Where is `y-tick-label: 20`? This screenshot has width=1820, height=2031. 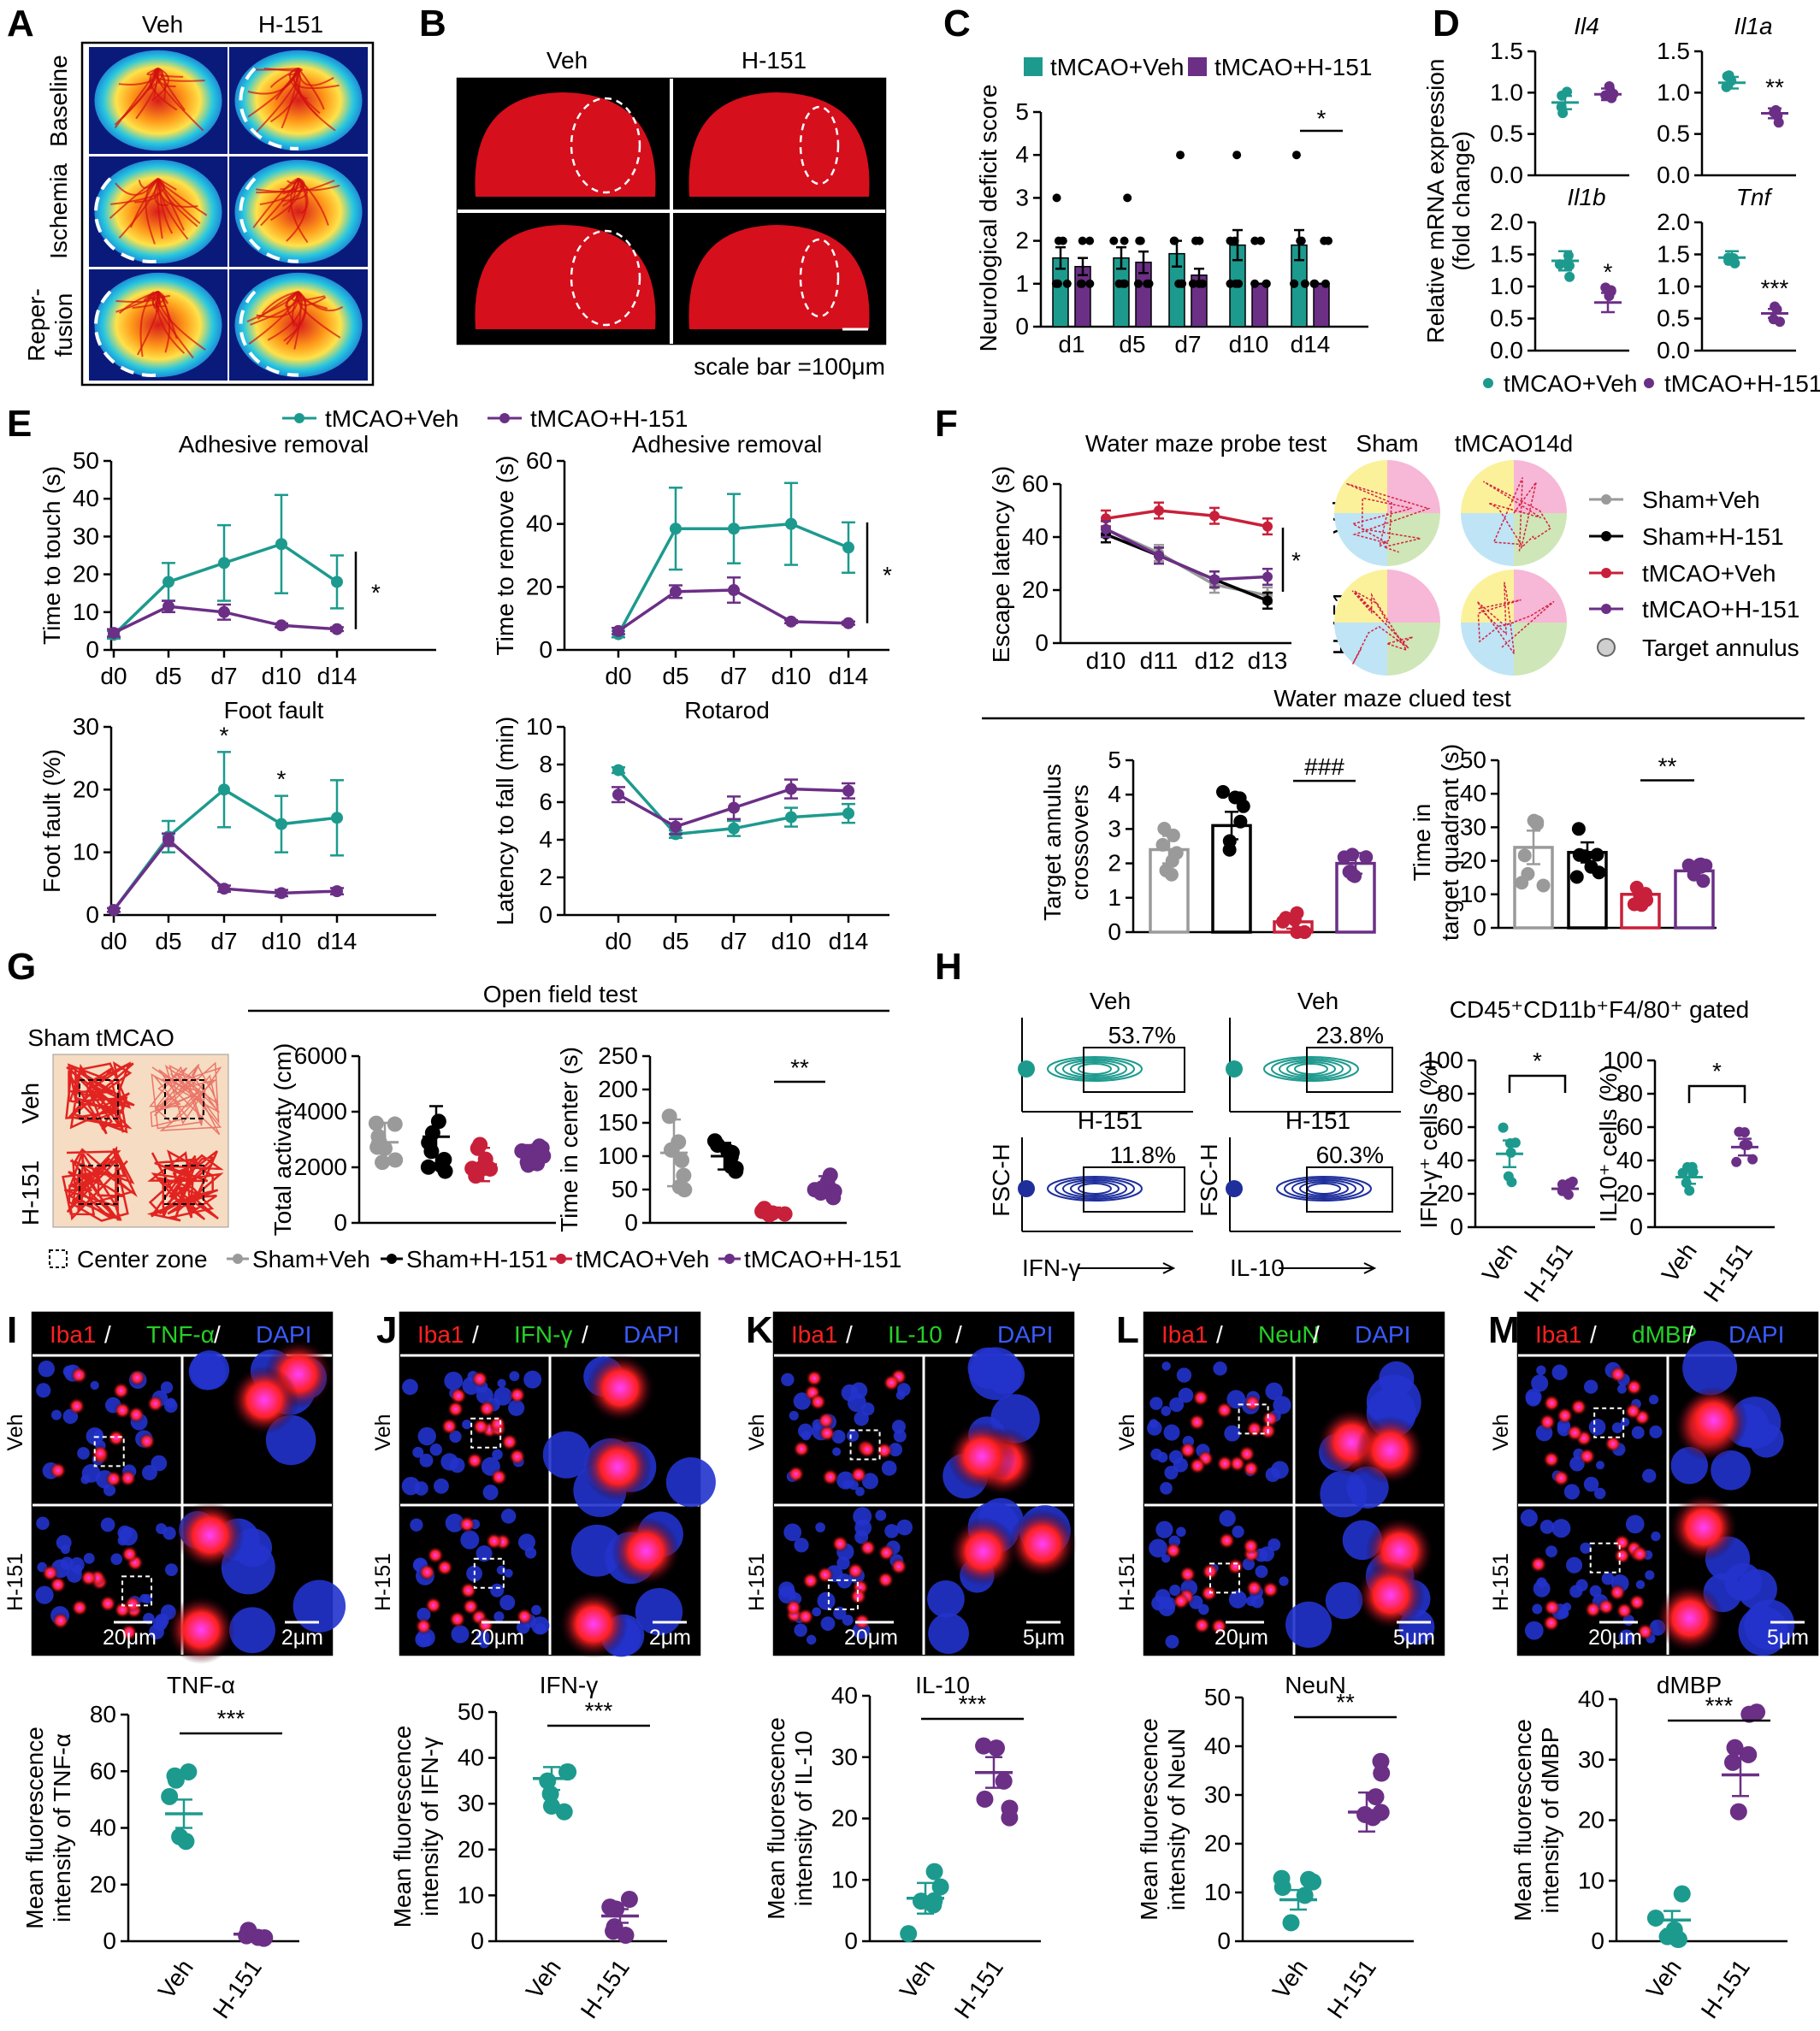
y-tick-label: 20 is located at coordinates (86, 574).